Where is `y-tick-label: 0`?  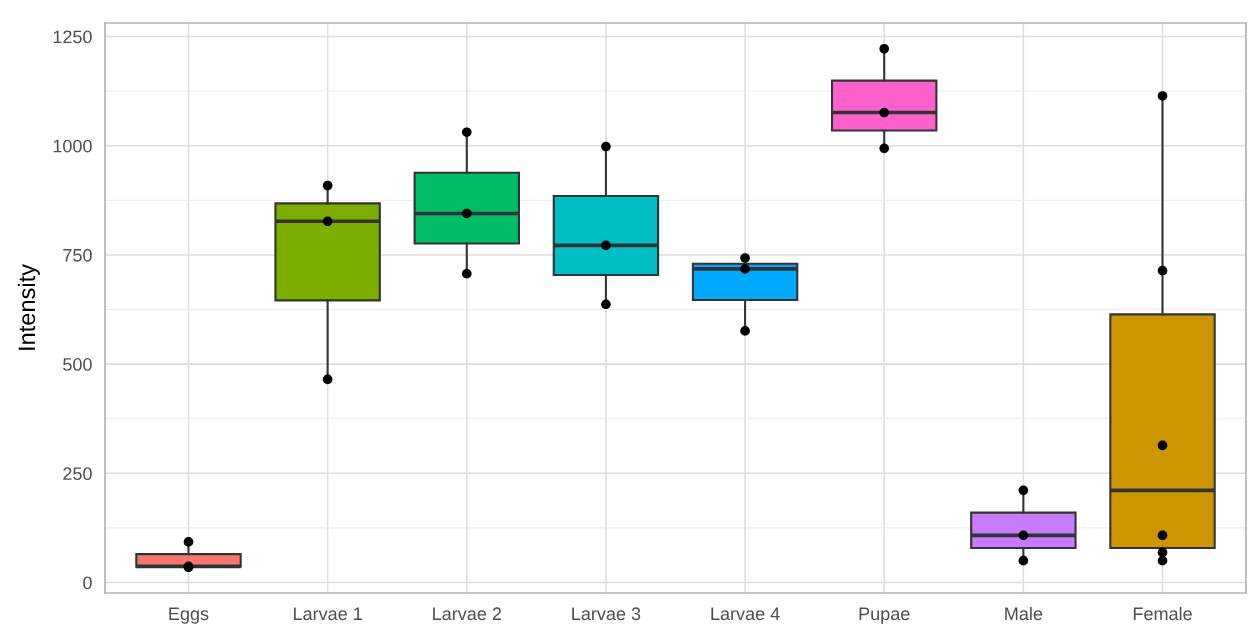 y-tick-label: 0 is located at coordinates (87, 583).